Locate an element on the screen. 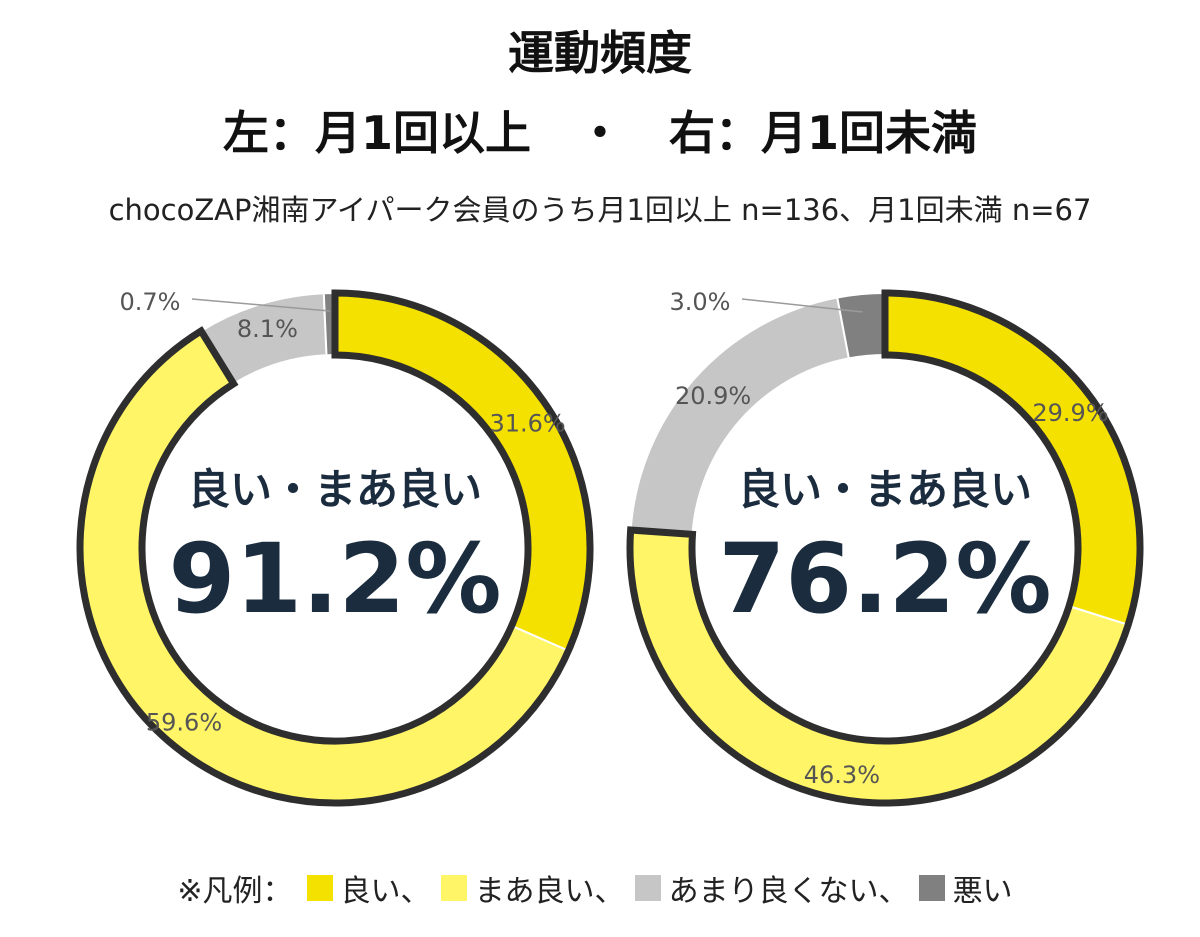 The height and width of the screenshot is (937, 1200). slice-label-fair: 46.3% is located at coordinates (842, 775).